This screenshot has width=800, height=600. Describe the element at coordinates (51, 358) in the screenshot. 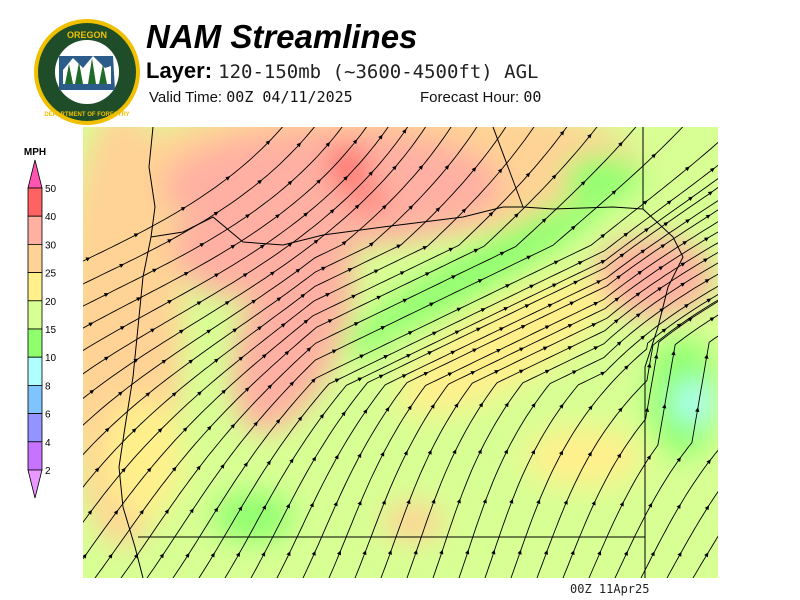

I see `legend-label: 10` at that location.